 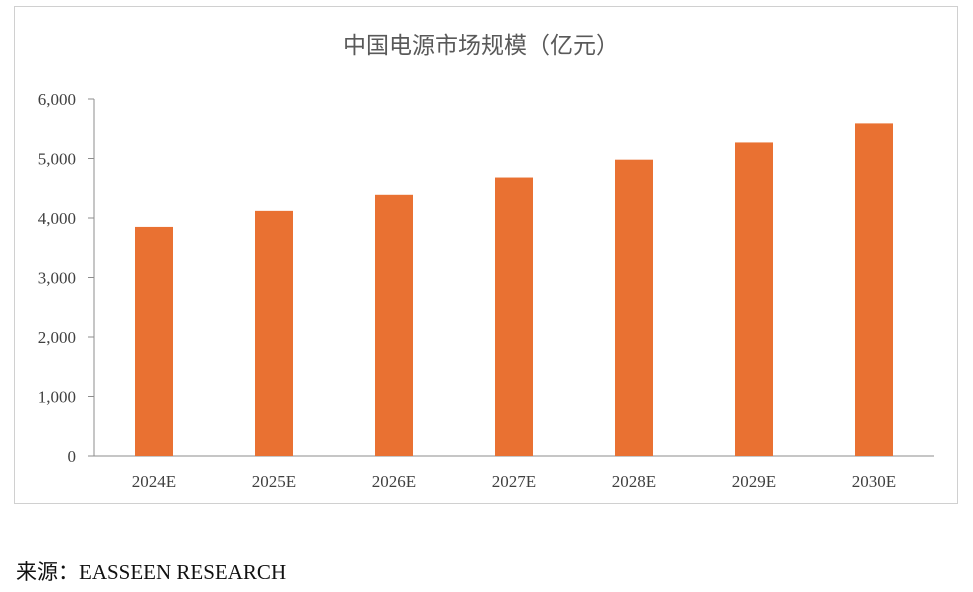 I want to click on x-axis: 2024E 2025E 2026E 2027E 2028E 2029E 2030E, so click(x=514, y=473).